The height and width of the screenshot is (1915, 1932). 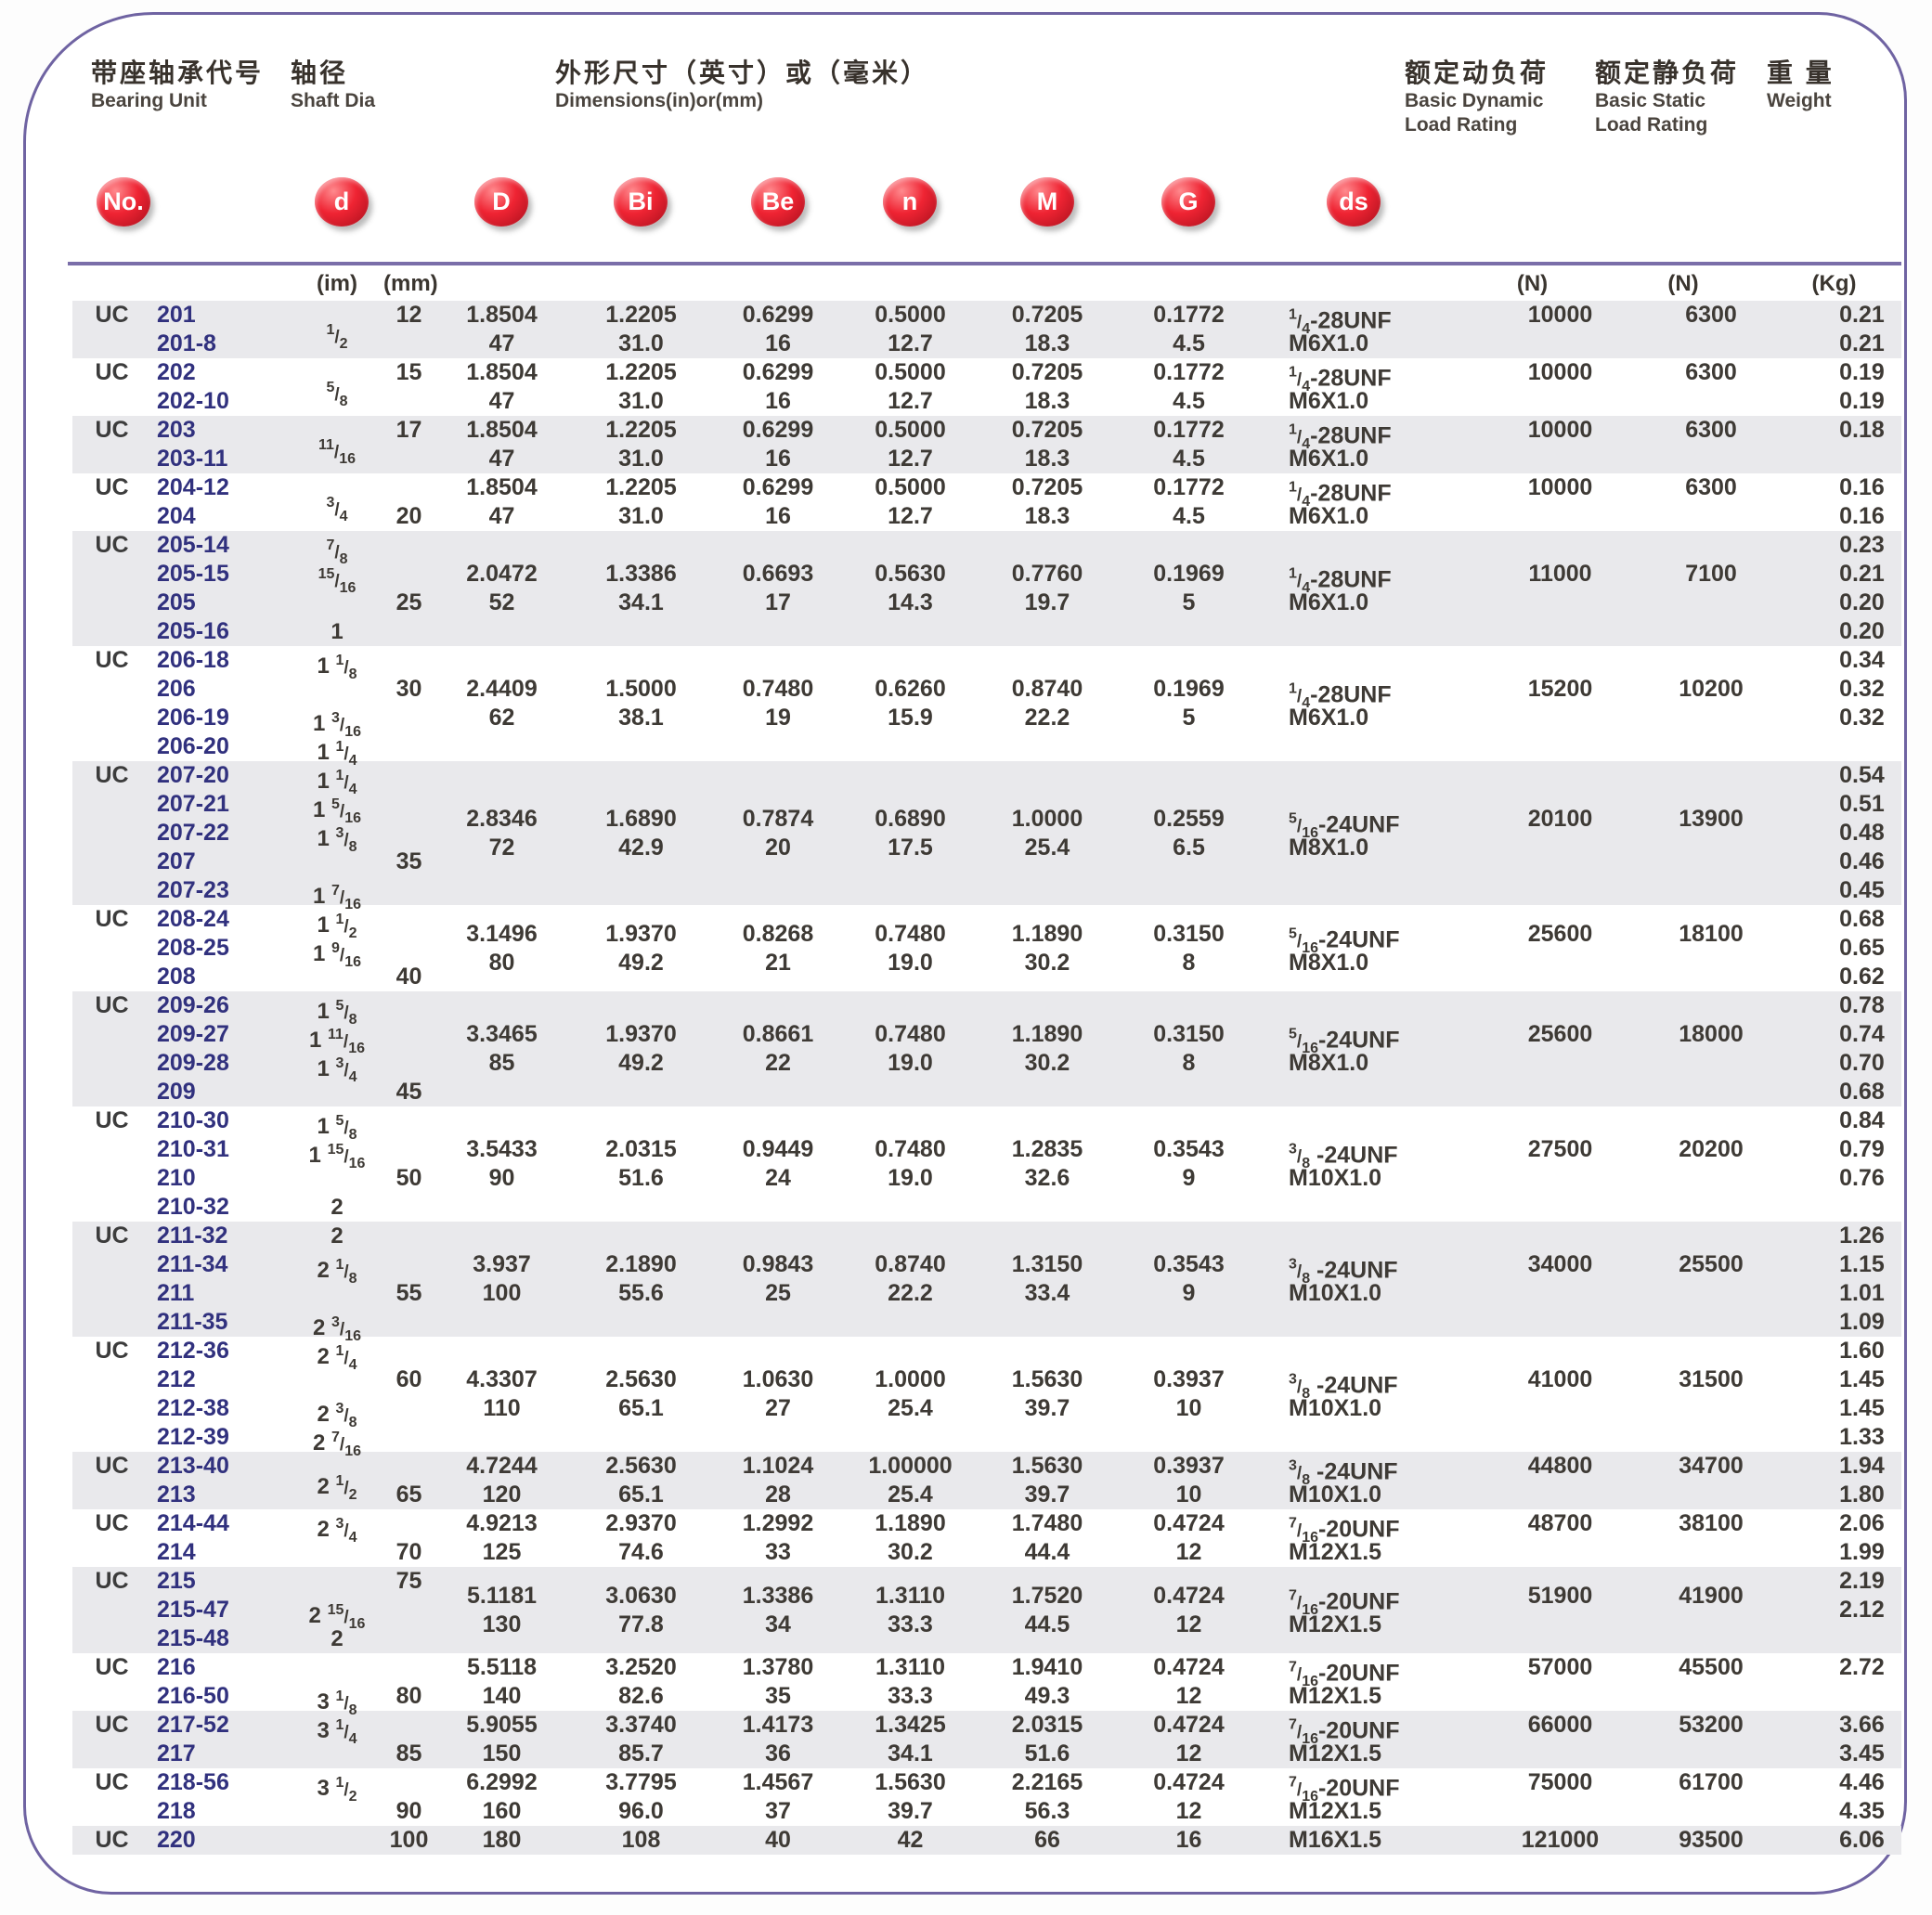 What do you see at coordinates (1560, 1667) in the screenshot?
I see `cell-dyn-216: 57000` at bounding box center [1560, 1667].